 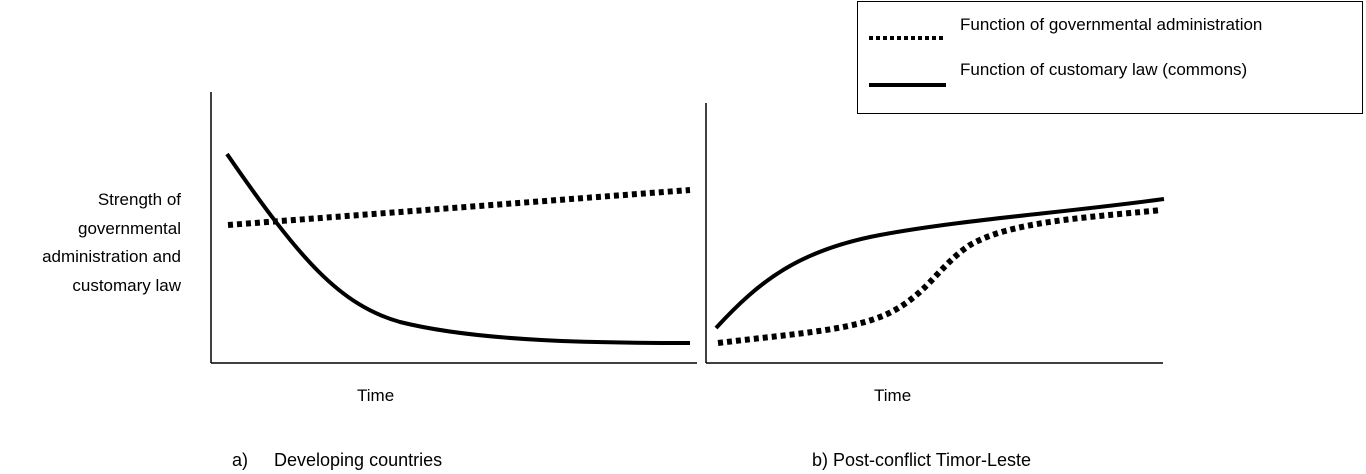 What do you see at coordinates (1104, 69) in the screenshot?
I see `legend-label-customary-law: Function of customary law (commons)` at bounding box center [1104, 69].